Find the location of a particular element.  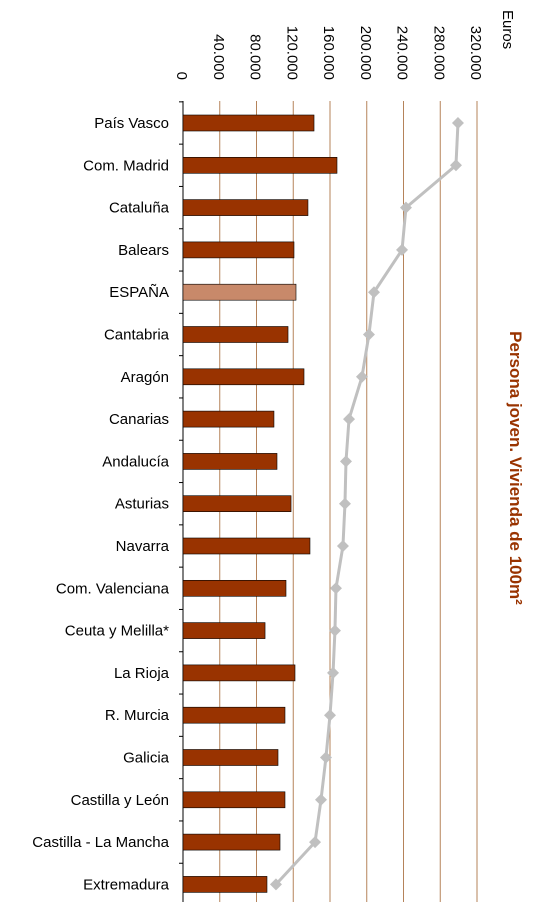

x-tick-label: 320.000 is located at coordinates (475, 53).